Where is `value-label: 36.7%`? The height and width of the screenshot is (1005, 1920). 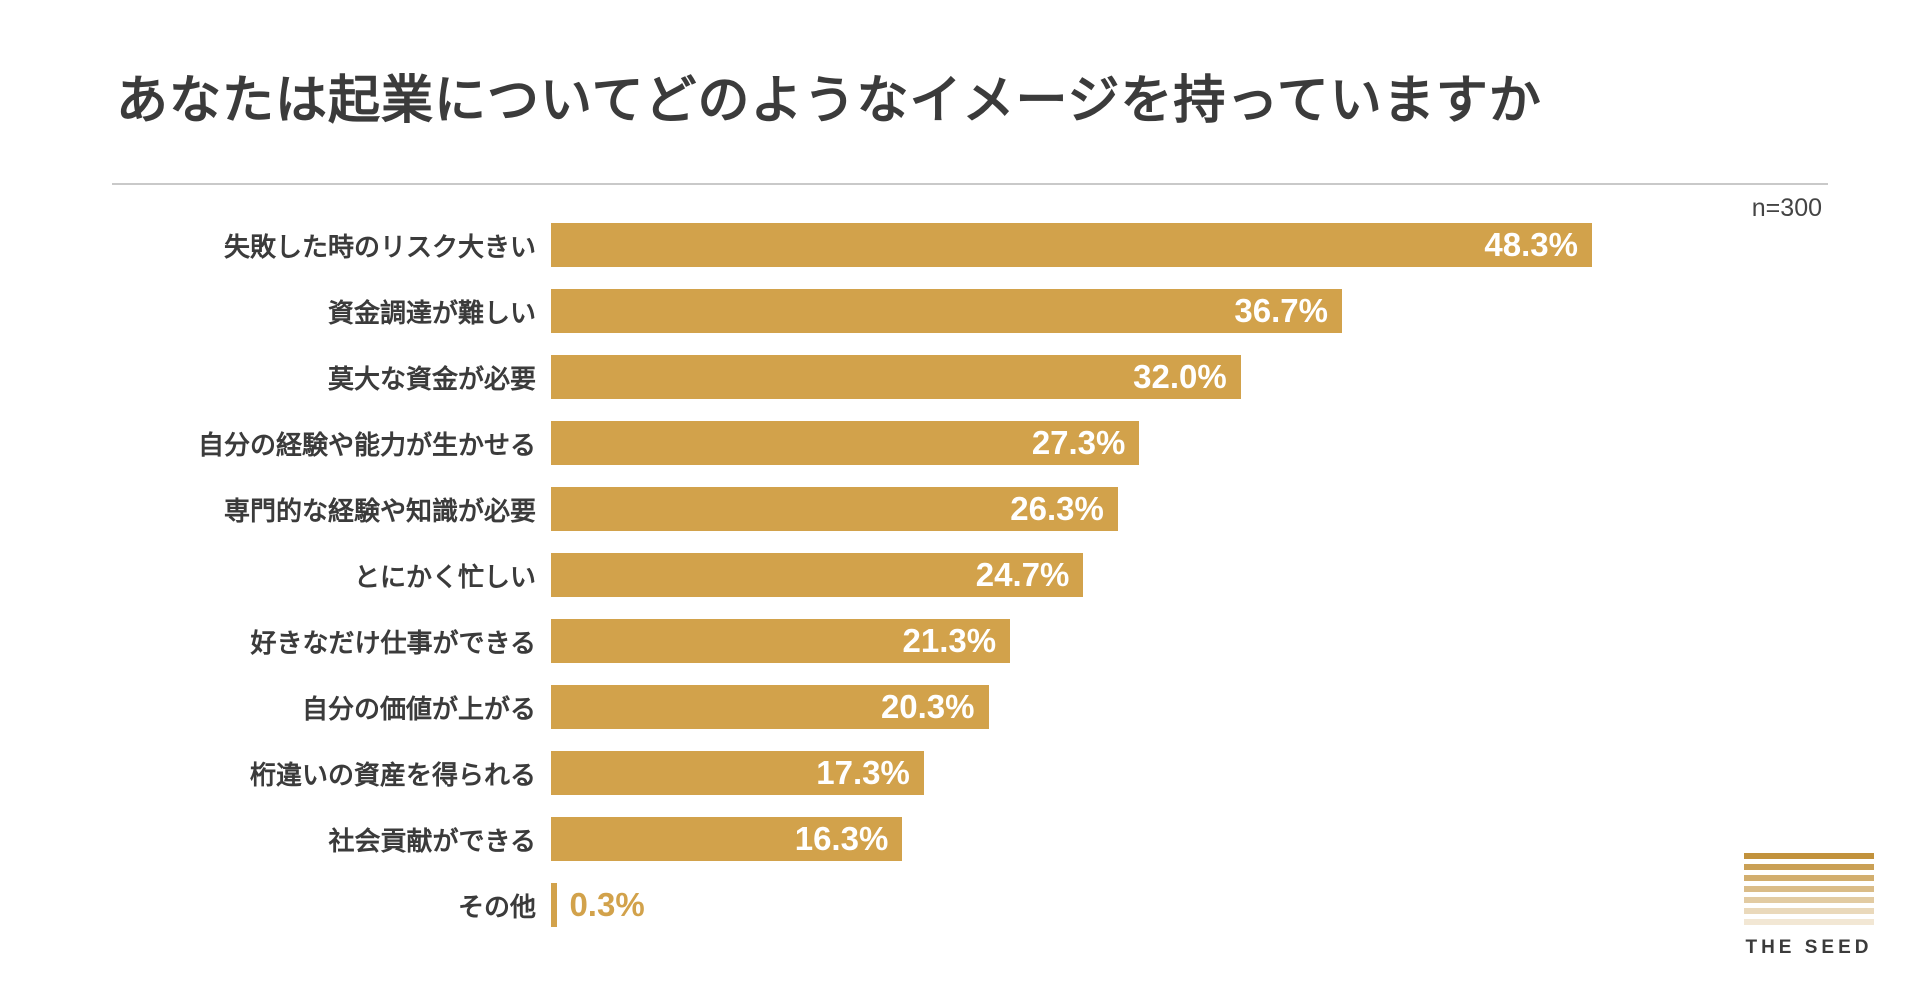 value-label: 36.7% is located at coordinates (1281, 310).